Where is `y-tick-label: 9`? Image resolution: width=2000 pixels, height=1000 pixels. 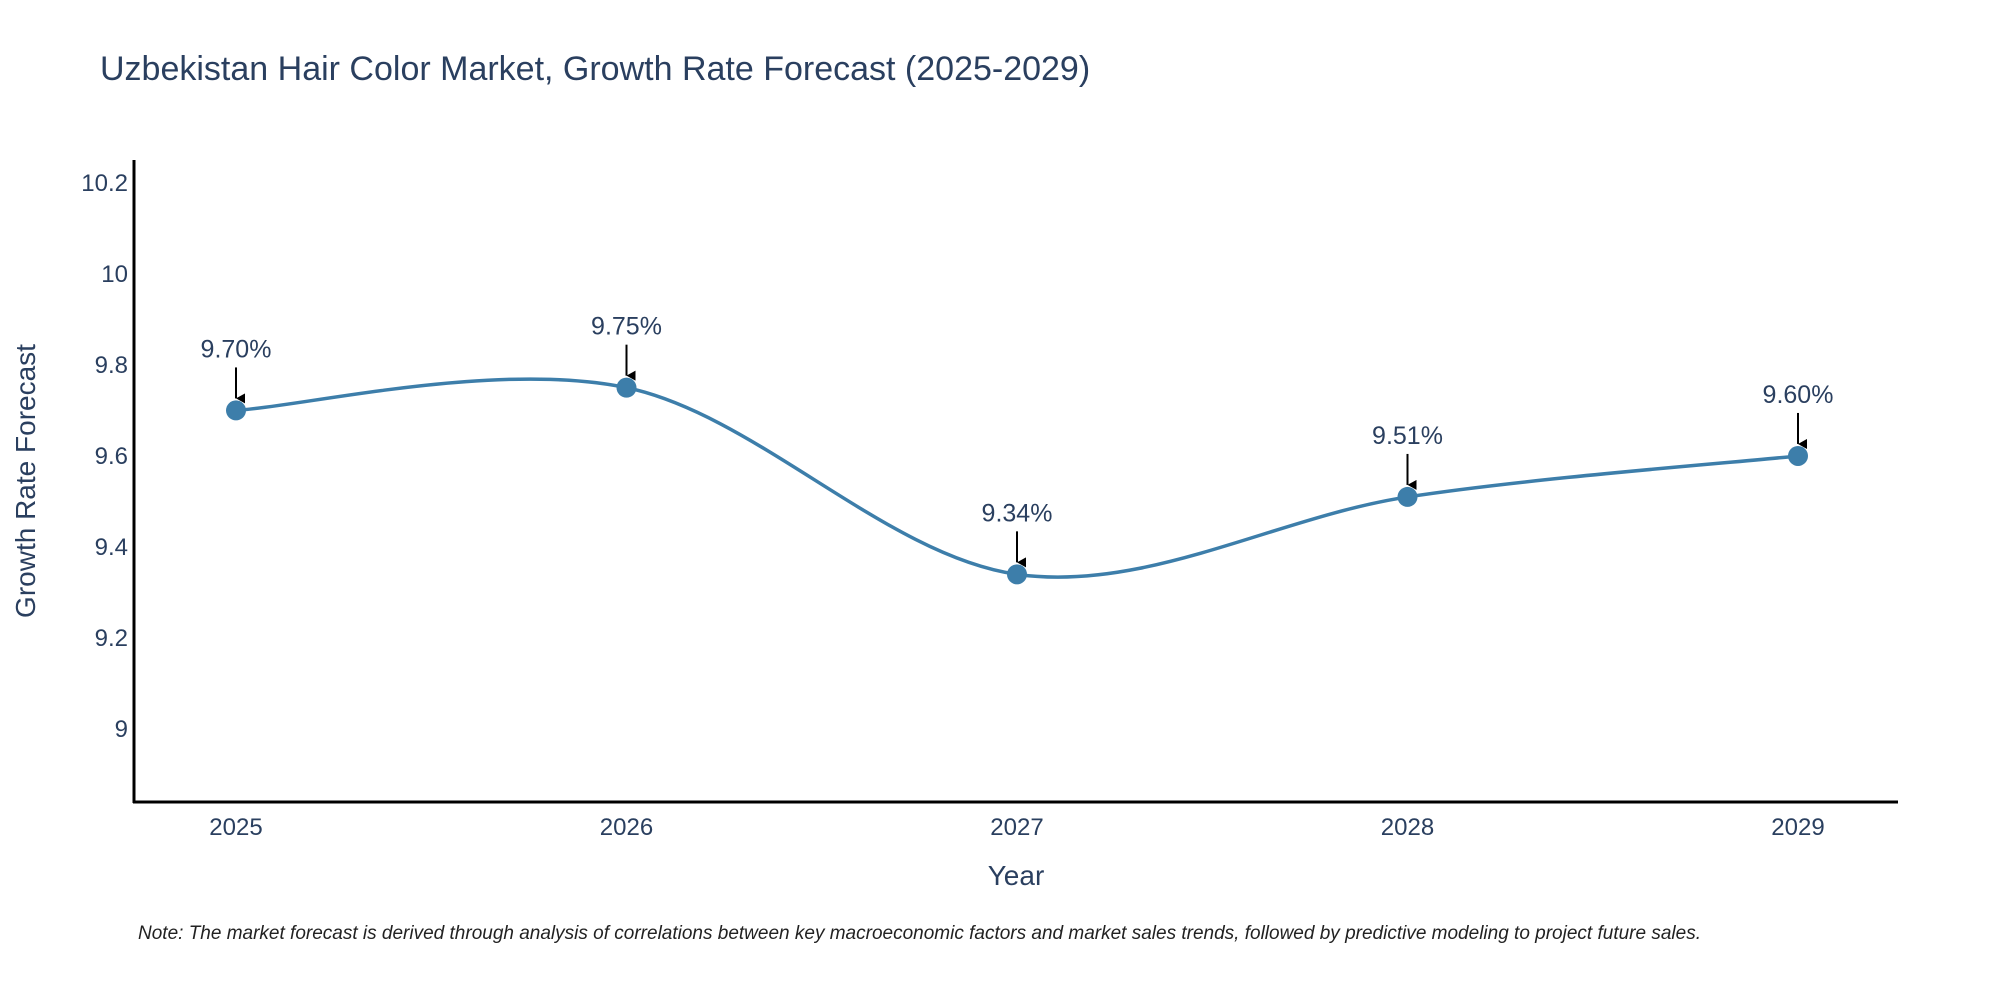
y-tick-label: 9 is located at coordinates (121, 729).